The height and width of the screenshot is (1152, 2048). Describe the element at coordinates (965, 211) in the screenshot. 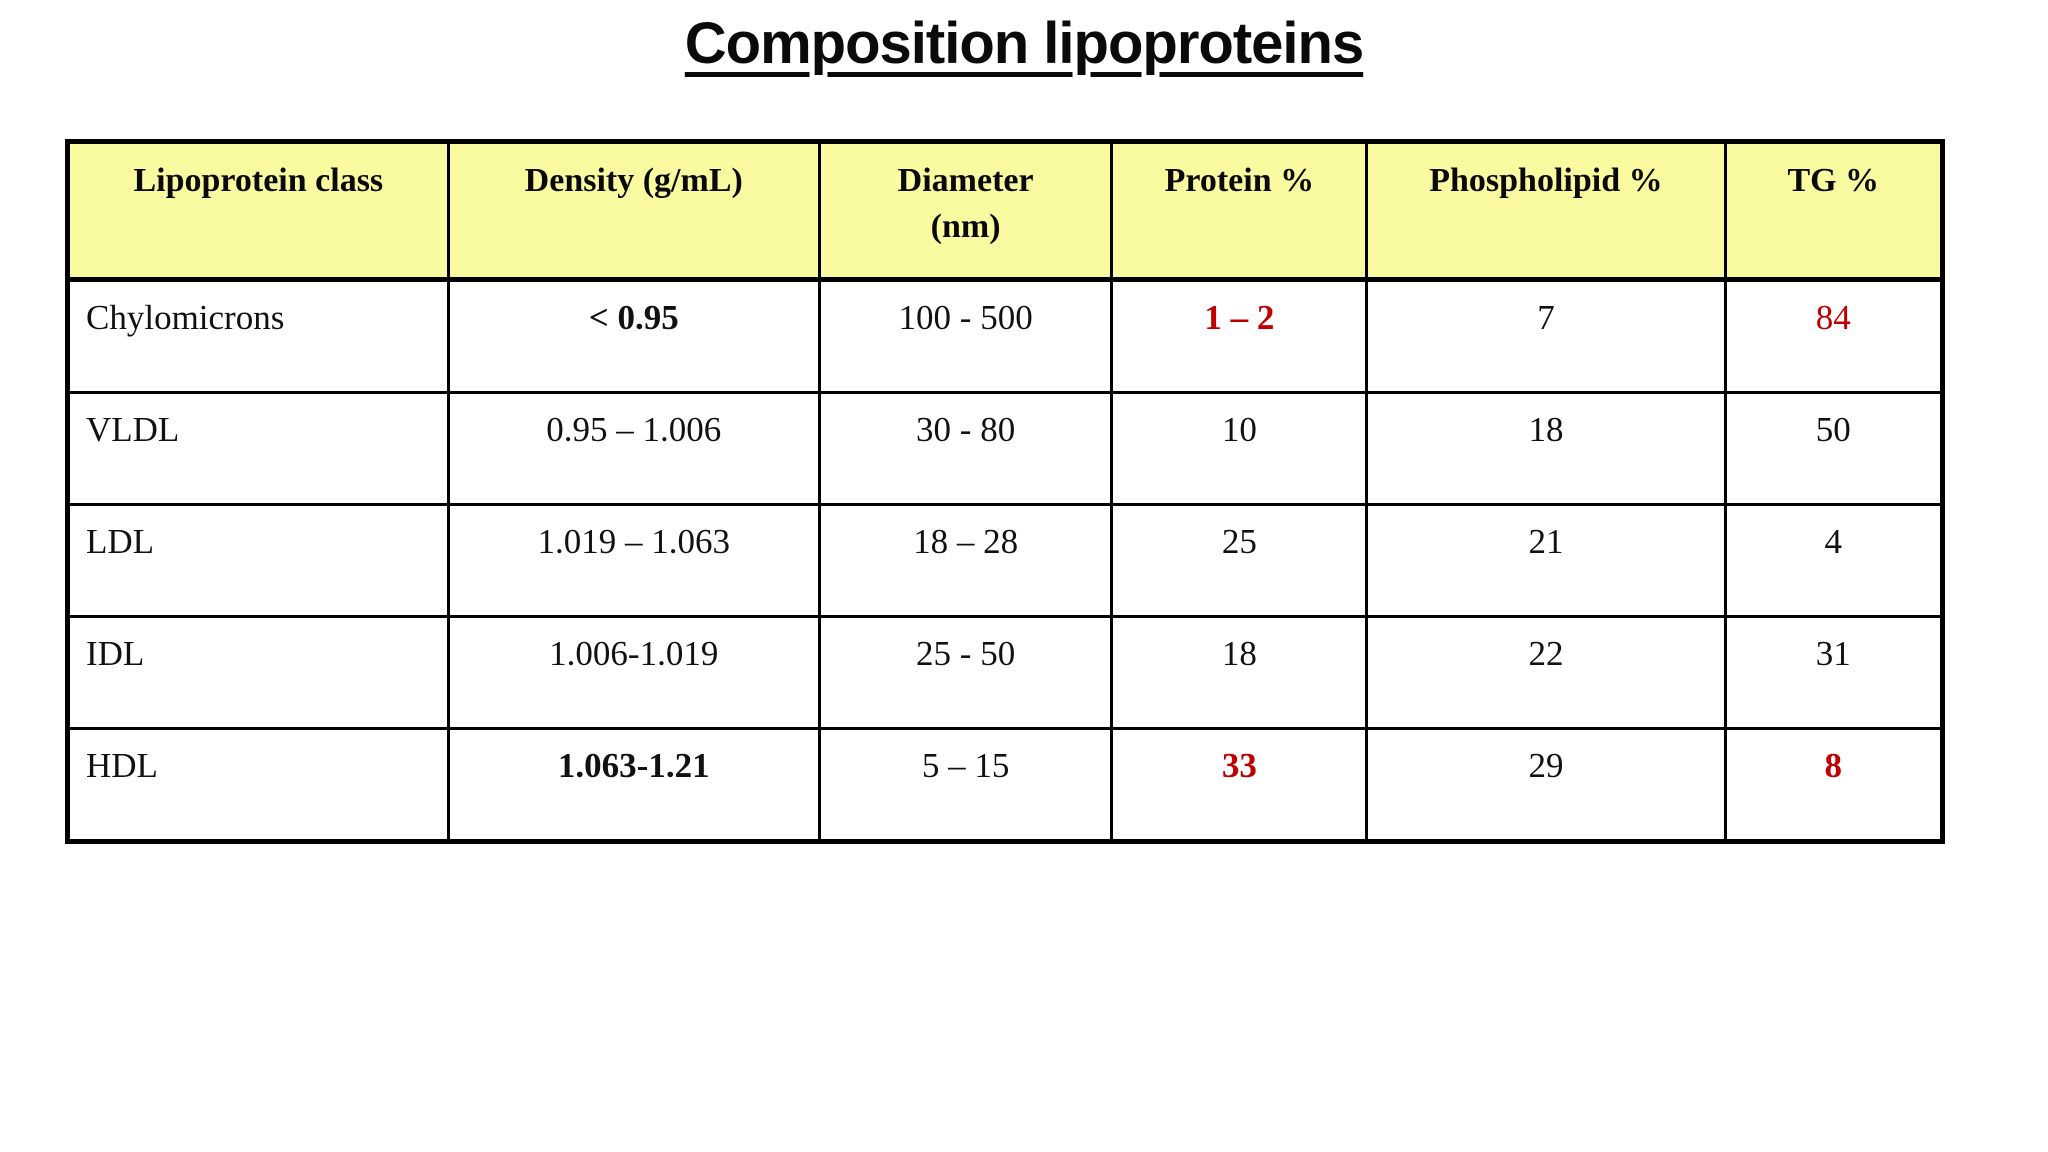

I see `header-cell-2: Diameter (nm)` at that location.